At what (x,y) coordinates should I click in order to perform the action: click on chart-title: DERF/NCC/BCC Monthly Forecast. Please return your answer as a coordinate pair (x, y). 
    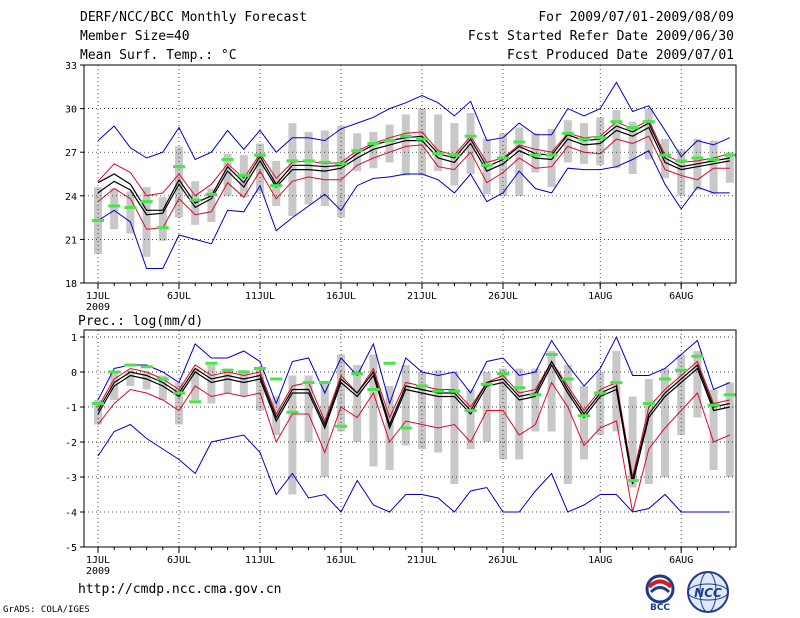
    Looking at the image, I should click on (193, 17).